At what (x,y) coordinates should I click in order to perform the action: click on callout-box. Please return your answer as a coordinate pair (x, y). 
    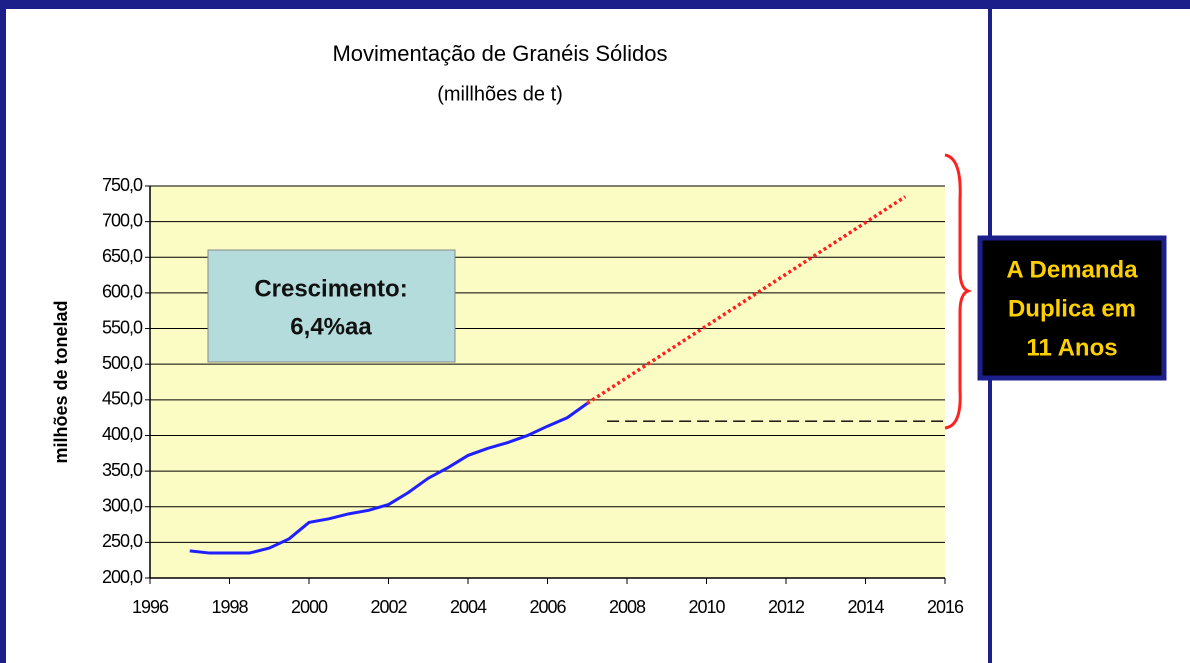
    Looking at the image, I should click on (1072, 308).